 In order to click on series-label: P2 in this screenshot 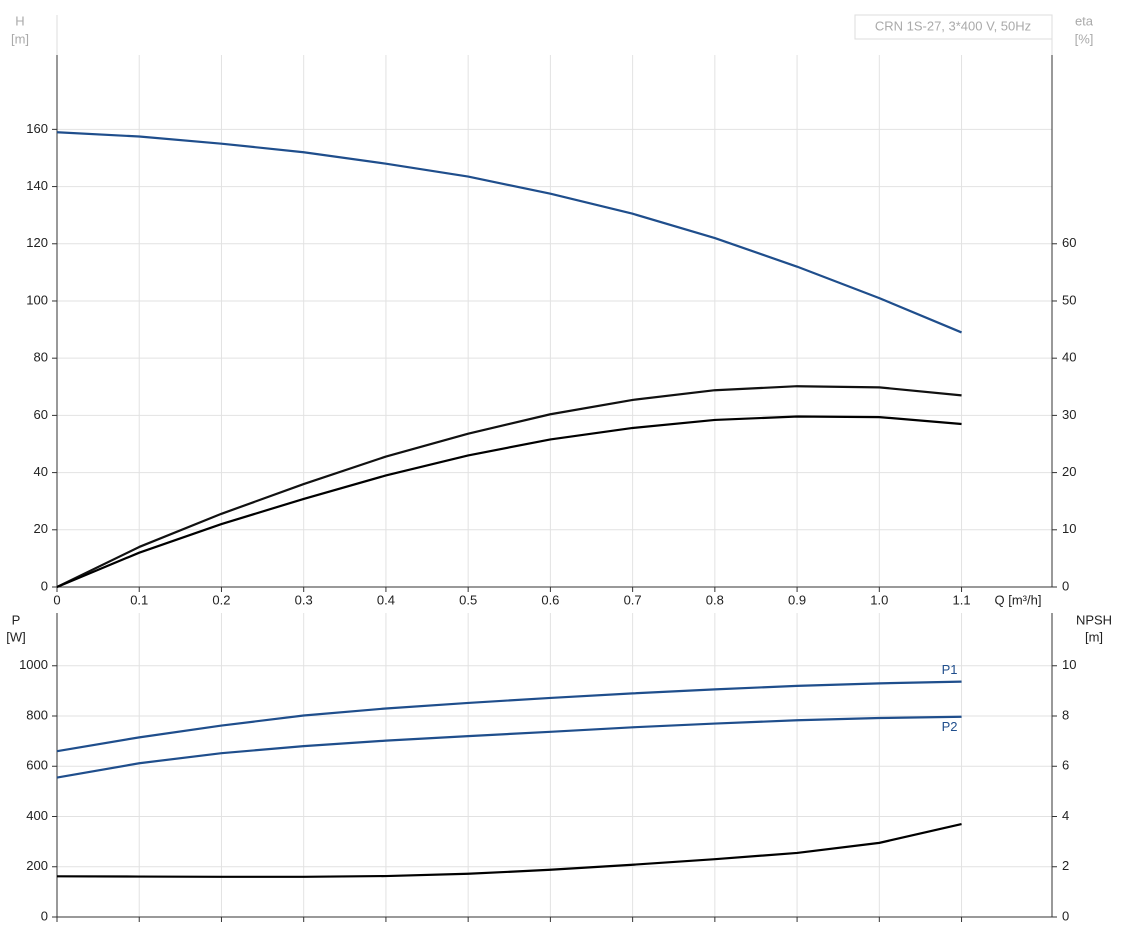, I will do `click(950, 726)`.